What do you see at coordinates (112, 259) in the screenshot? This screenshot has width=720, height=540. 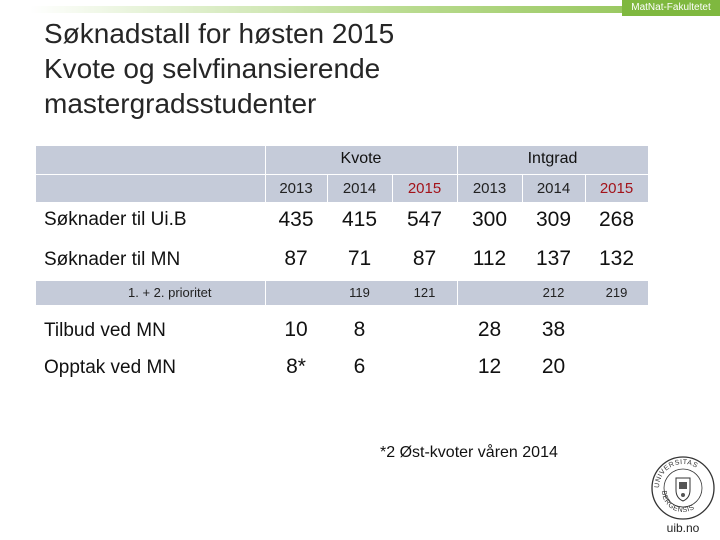 I see `row-label: Søknader til MN` at bounding box center [112, 259].